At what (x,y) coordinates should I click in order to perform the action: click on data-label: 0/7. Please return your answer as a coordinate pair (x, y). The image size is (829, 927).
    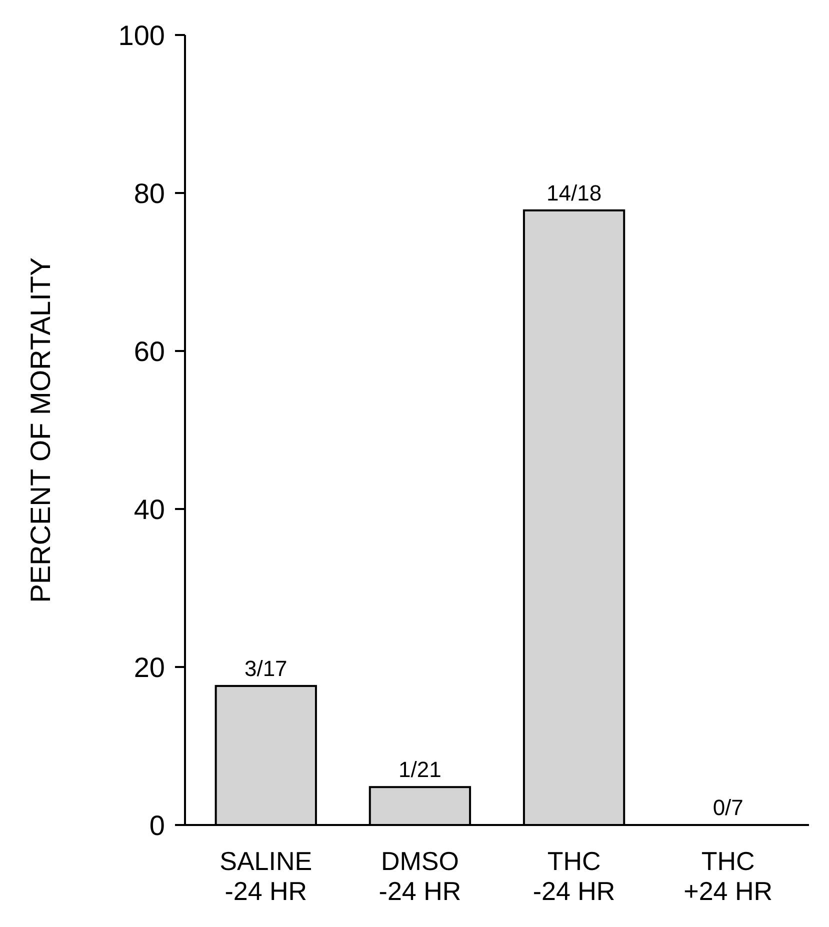
    Looking at the image, I should click on (728, 807).